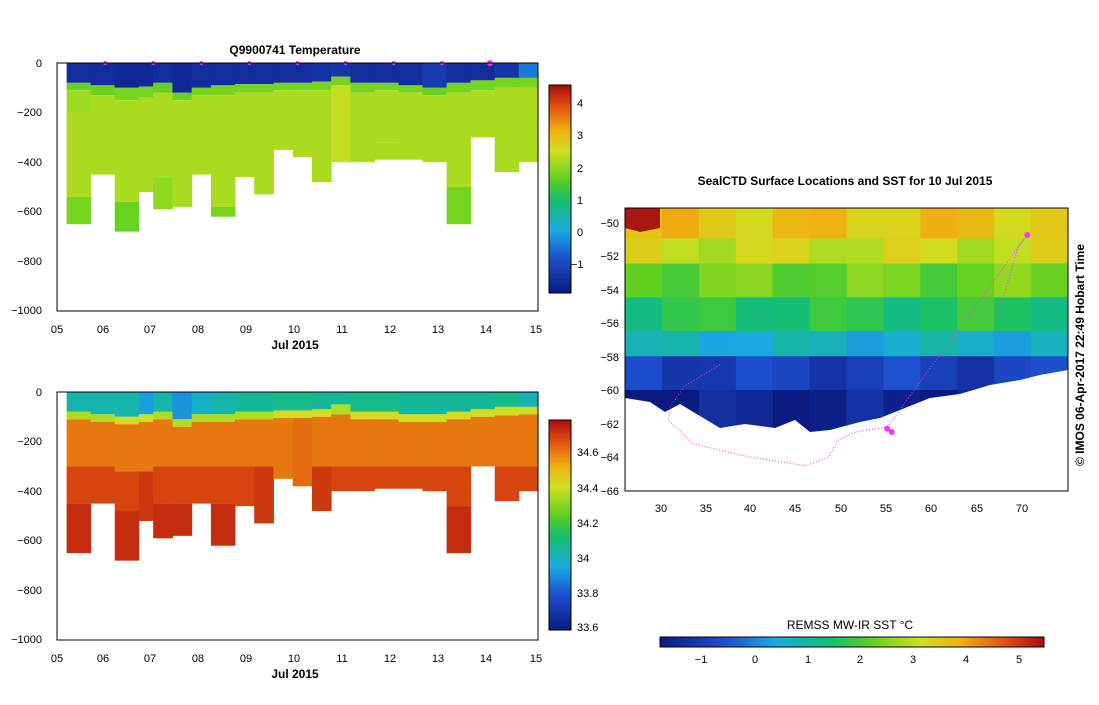 The image size is (1099, 705). Describe the element at coordinates (296, 659) in the screenshot. I see `salinity-x-axis: 05 06 07 08 09 10 11 12 13 14 15` at that location.